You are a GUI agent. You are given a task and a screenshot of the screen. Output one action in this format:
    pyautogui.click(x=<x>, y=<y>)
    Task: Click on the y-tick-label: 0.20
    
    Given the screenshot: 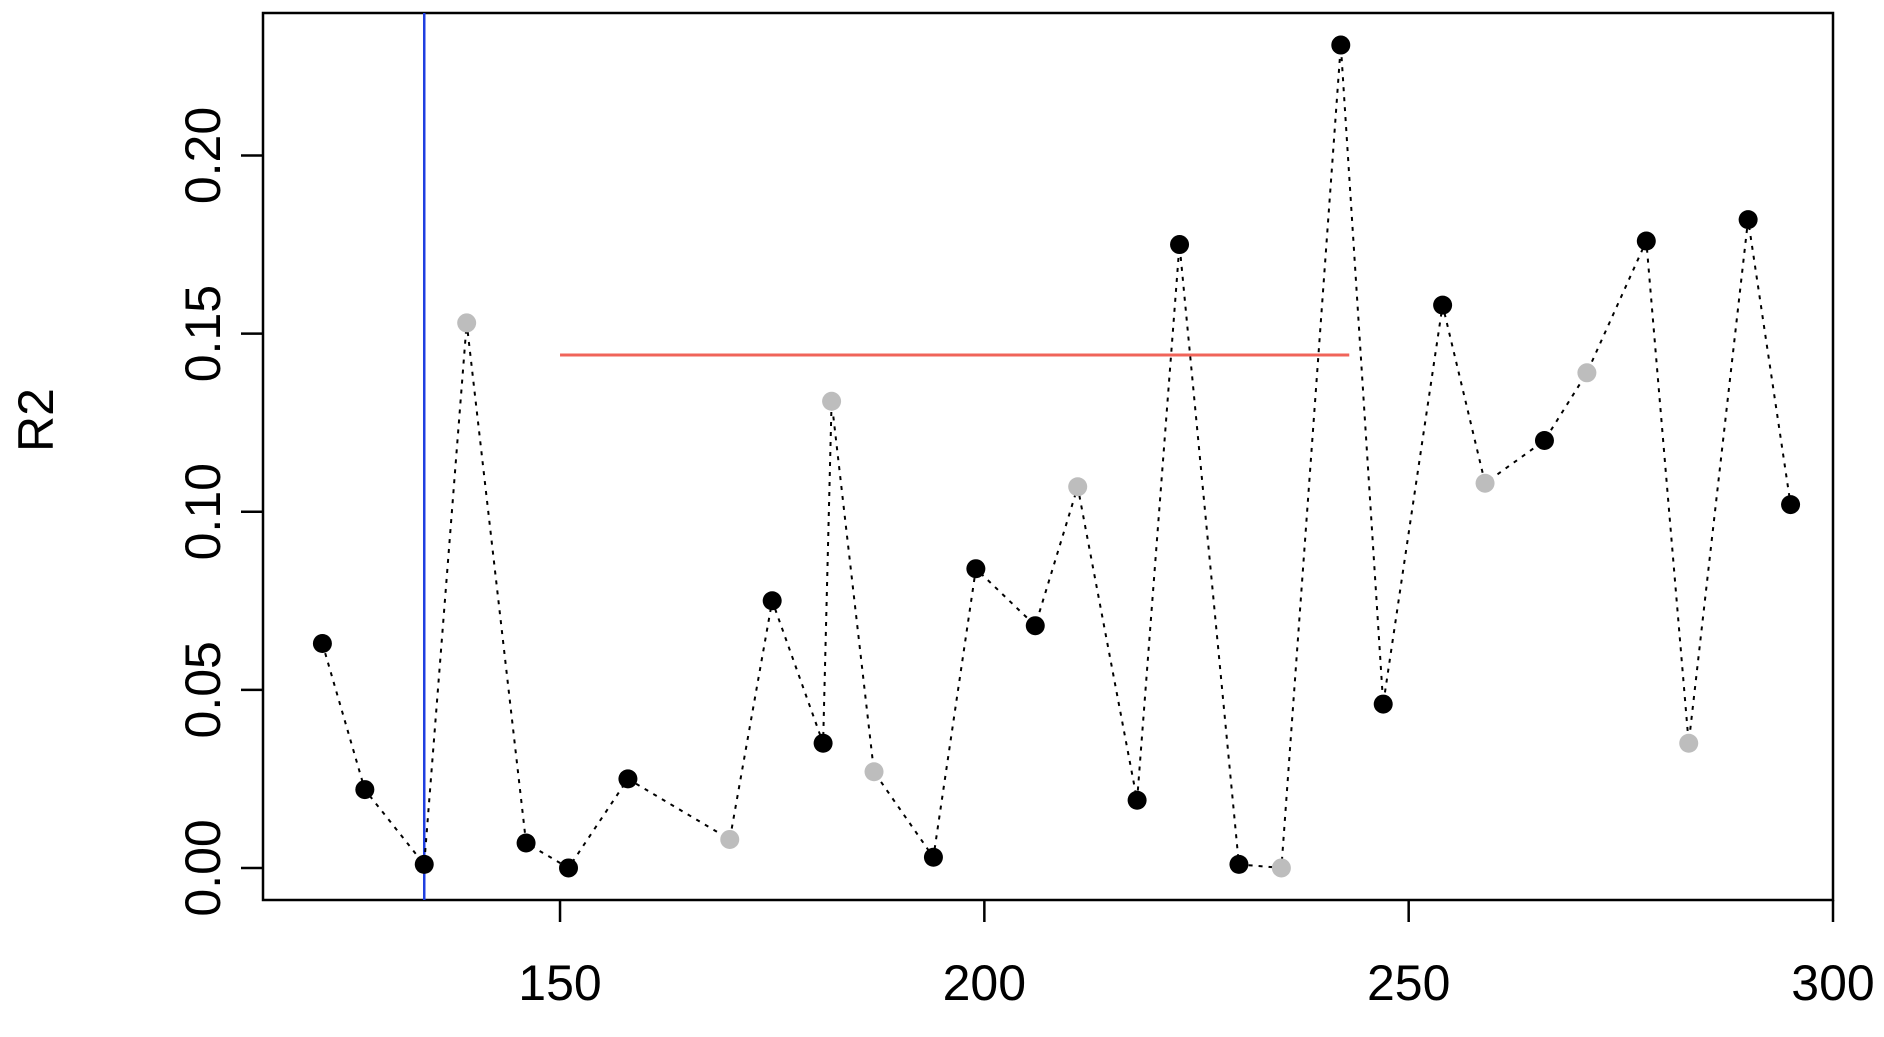 What is the action you would take?
    pyautogui.click(x=203, y=155)
    